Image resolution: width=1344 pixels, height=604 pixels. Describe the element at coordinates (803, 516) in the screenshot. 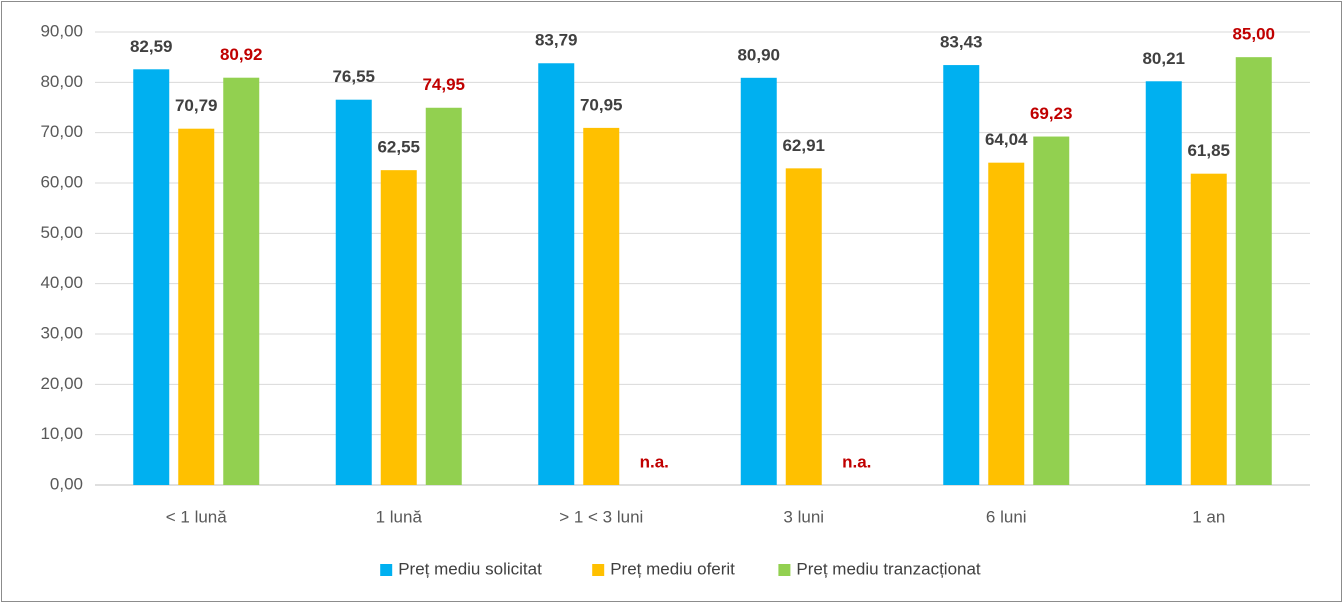

I see `x-tick-label: 3 luni` at that location.